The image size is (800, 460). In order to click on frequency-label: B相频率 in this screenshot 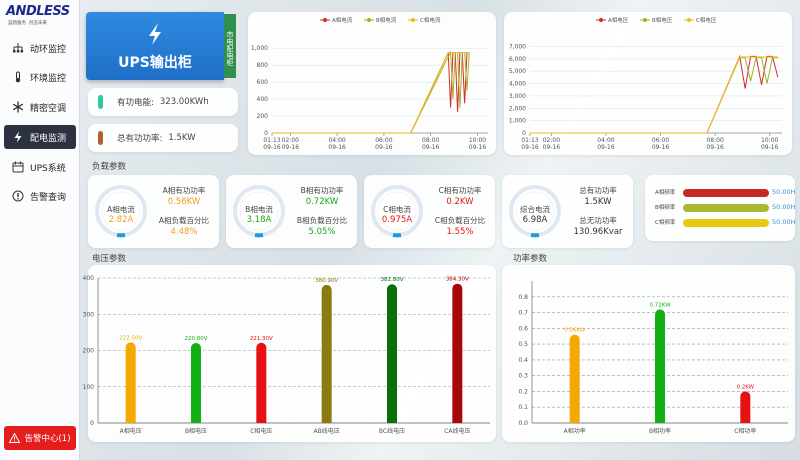, I will do `click(665, 208)`.